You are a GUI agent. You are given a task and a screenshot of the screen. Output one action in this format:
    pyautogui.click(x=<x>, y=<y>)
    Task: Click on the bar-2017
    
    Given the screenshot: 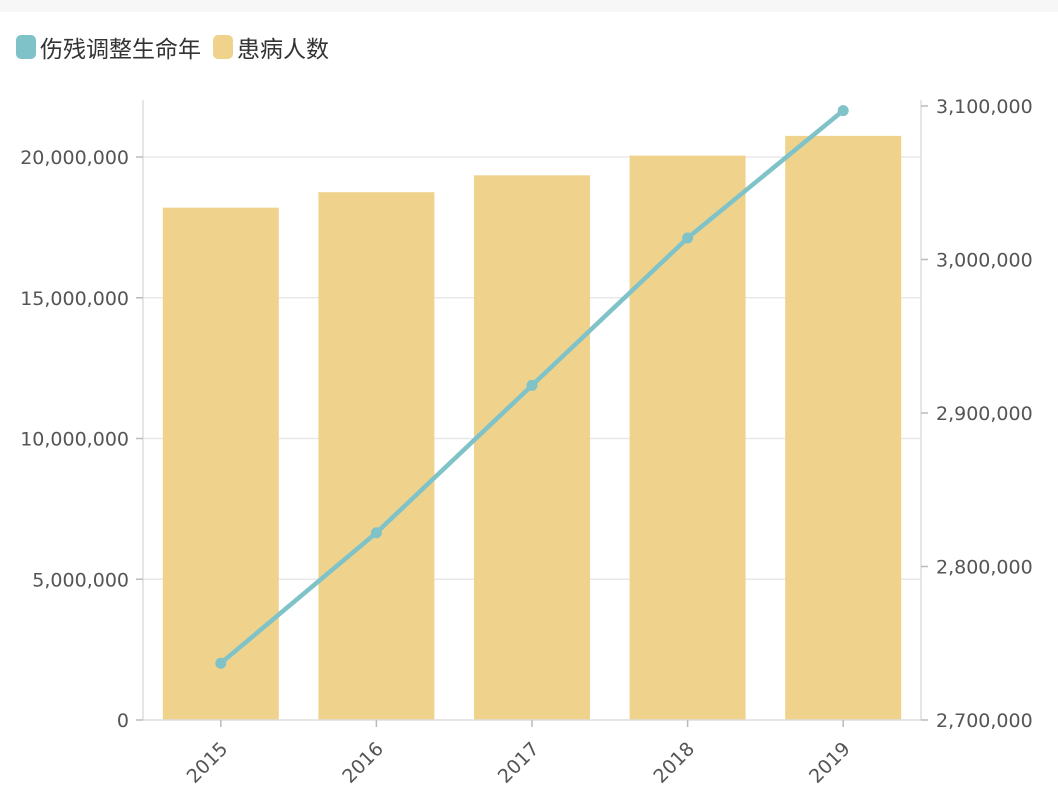 What is the action you would take?
    pyautogui.click(x=532, y=448)
    